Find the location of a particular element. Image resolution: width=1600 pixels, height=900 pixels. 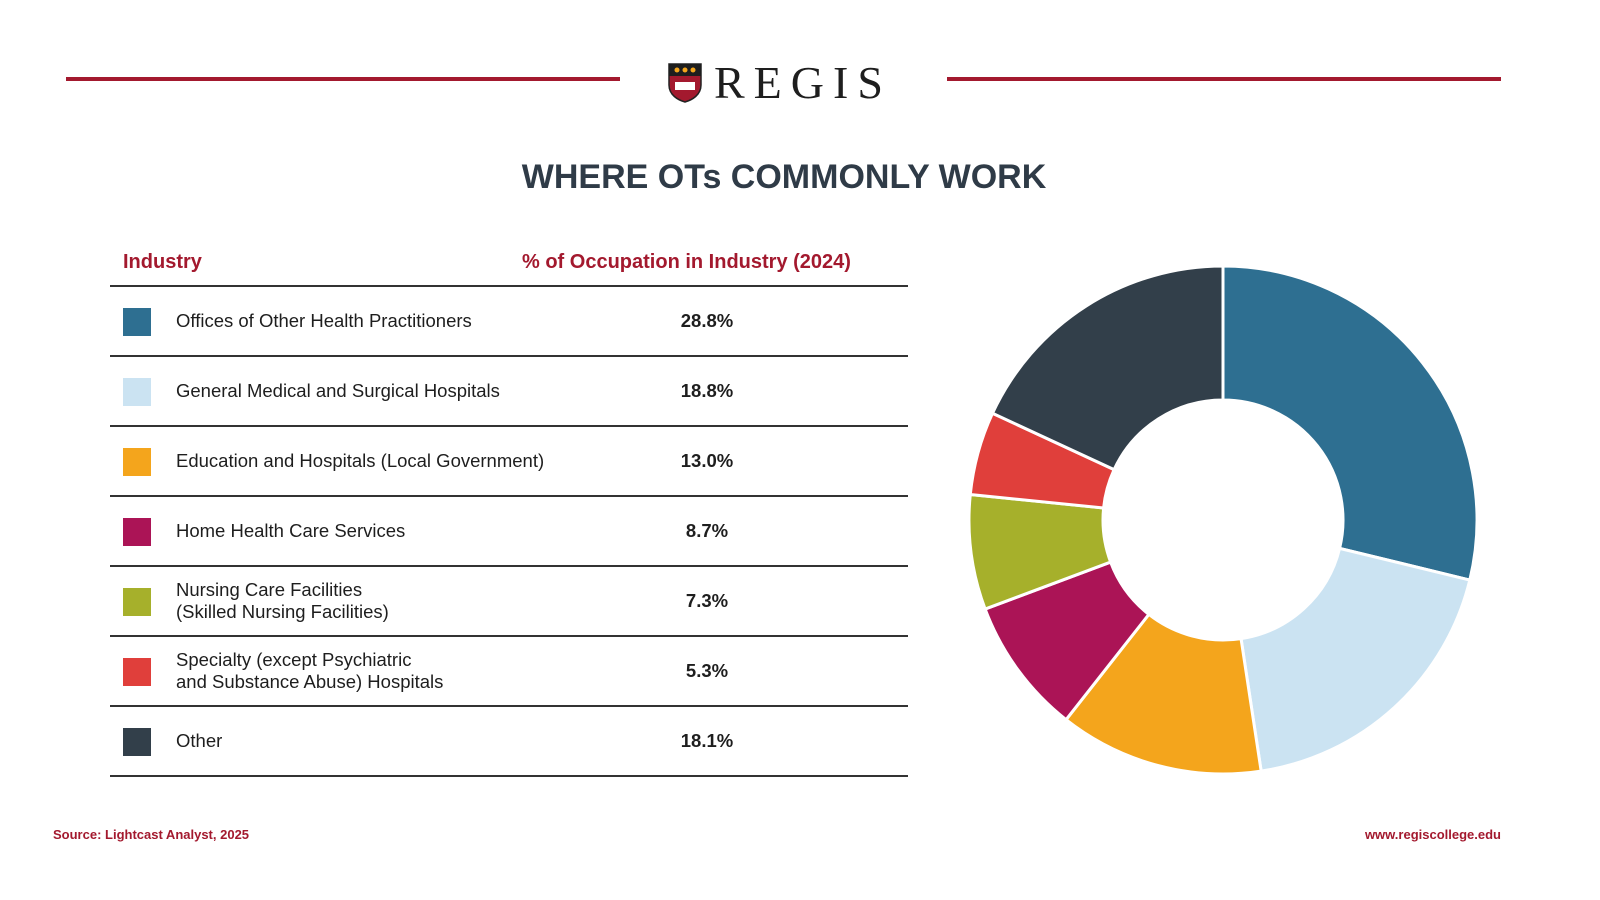

header-rule-left is located at coordinates (343, 79).